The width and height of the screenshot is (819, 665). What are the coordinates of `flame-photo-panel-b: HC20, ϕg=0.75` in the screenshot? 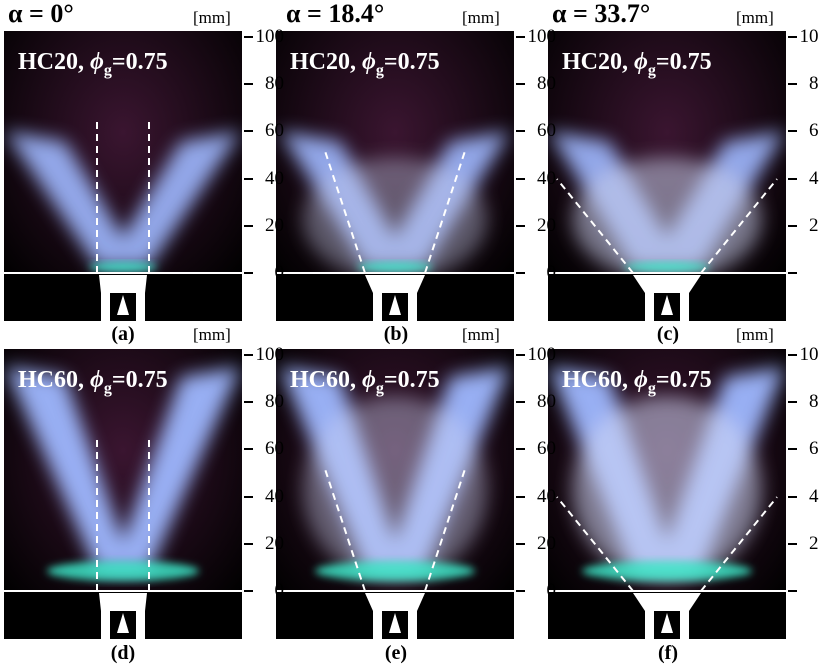 It's located at (395, 176).